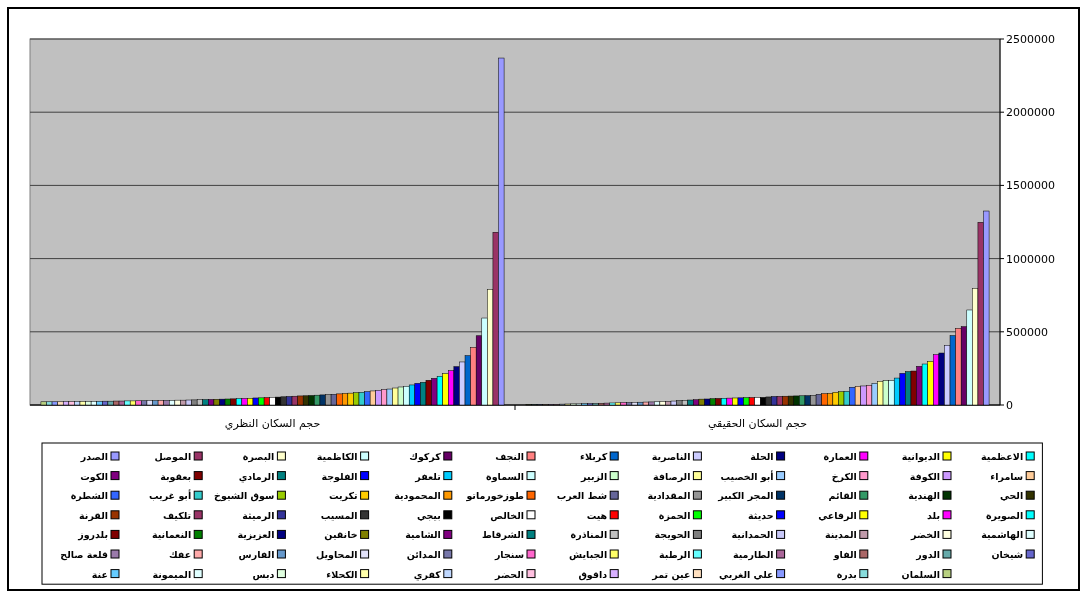  What do you see at coordinates (84, 555) in the screenshot?
I see `legend-label: قلعة صالح` at bounding box center [84, 555].